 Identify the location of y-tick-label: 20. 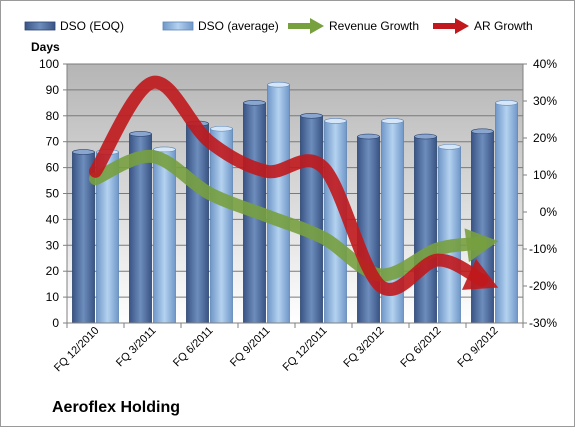
(53, 271).